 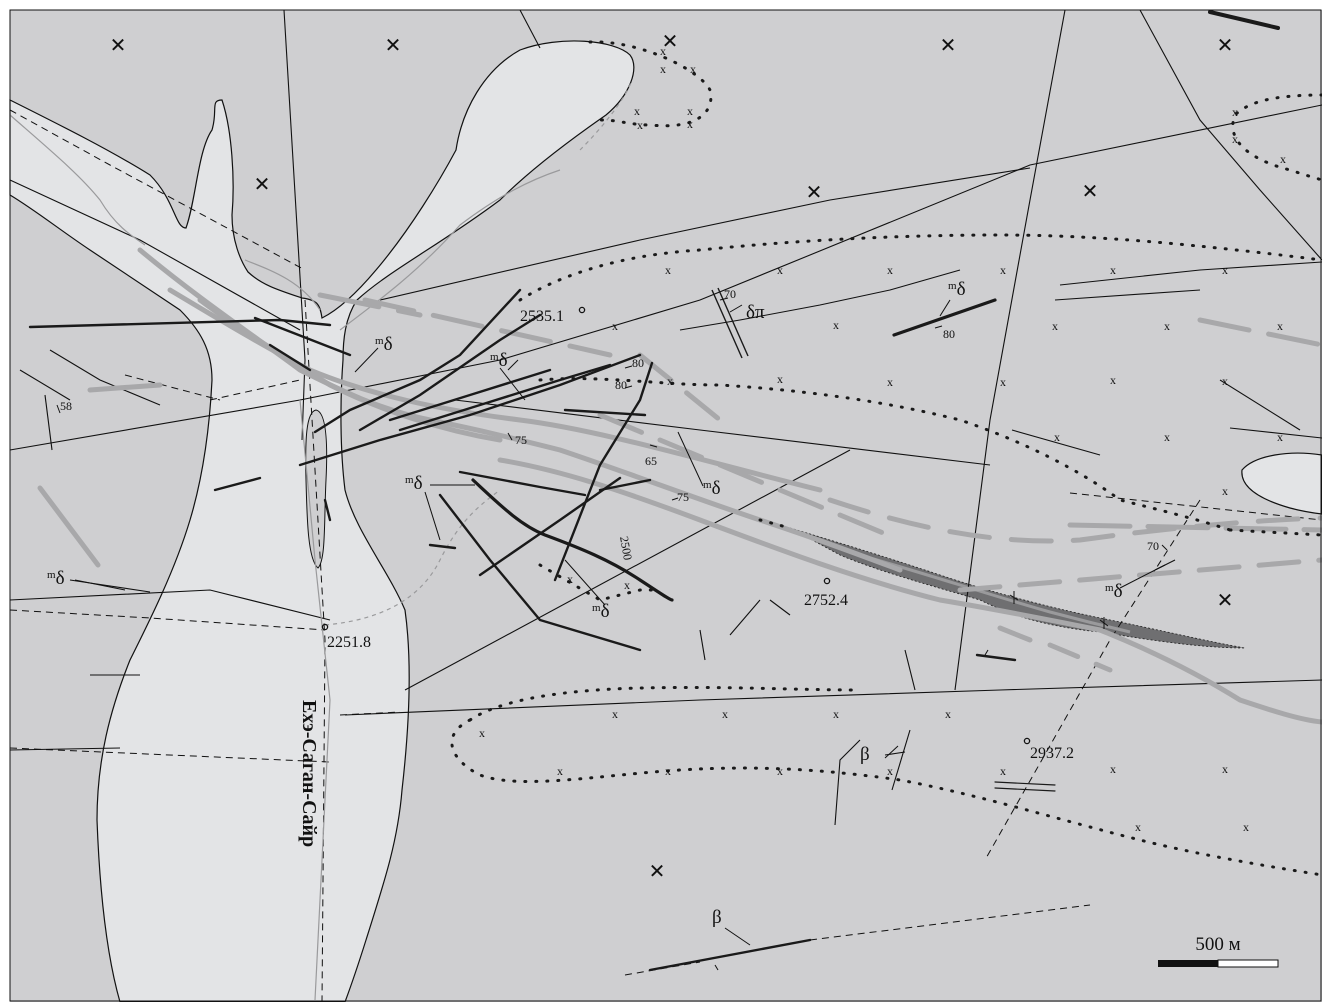 I want to click on valley-lens, so click(x=316, y=489).